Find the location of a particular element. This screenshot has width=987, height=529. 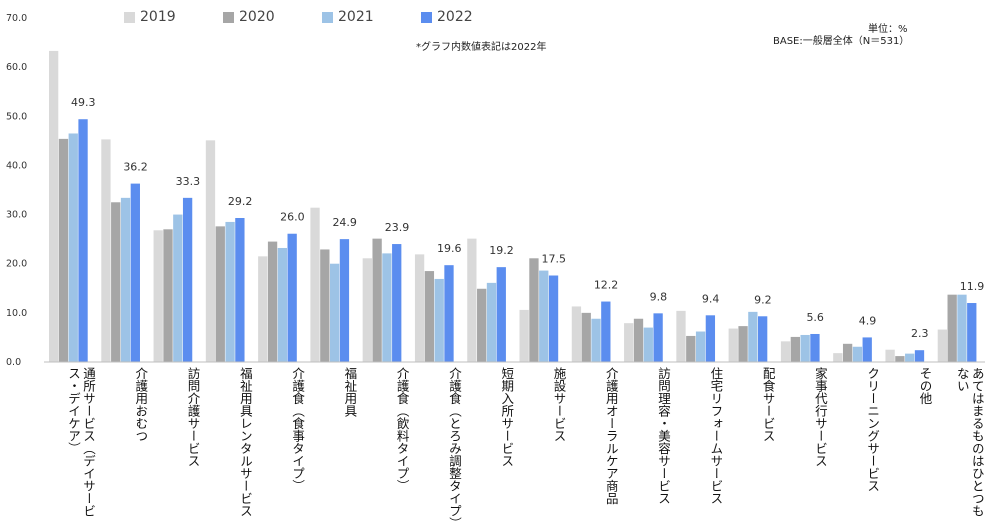

data-label-2022: 19.6 is located at coordinates (449, 248).